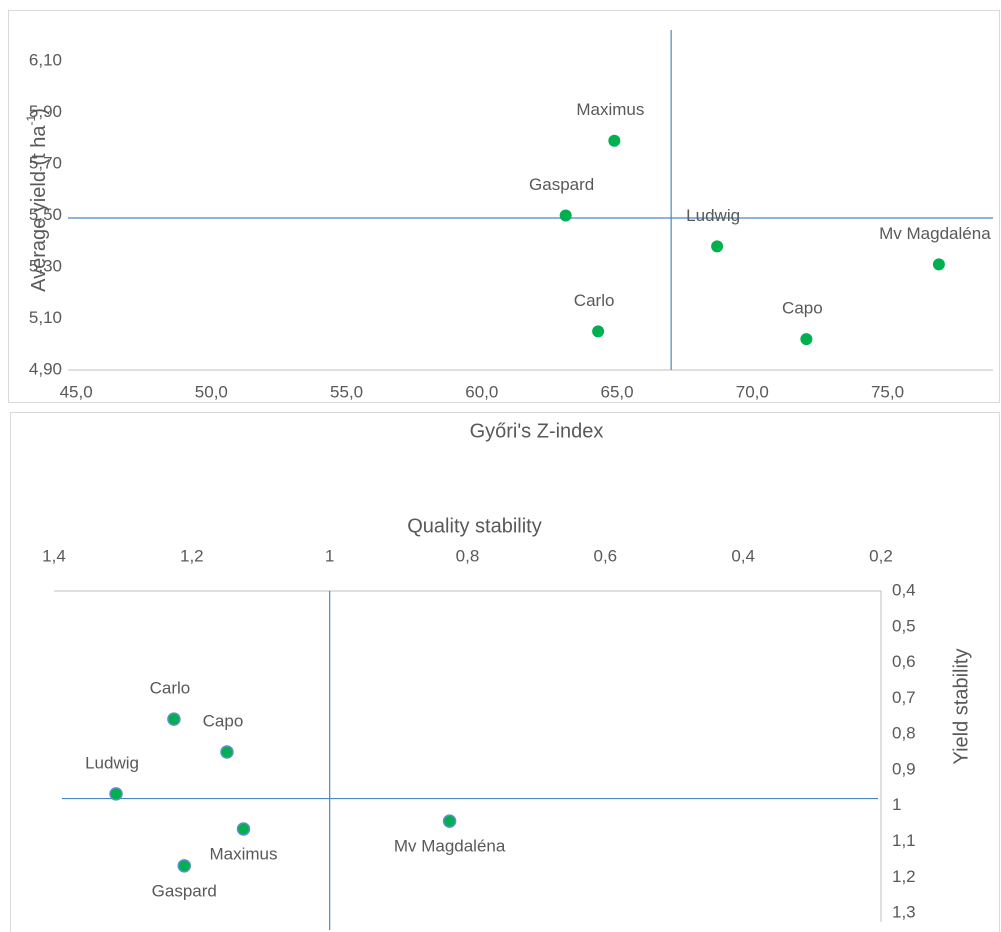  I want to click on y-axis-title-part: ), so click(39, 111).